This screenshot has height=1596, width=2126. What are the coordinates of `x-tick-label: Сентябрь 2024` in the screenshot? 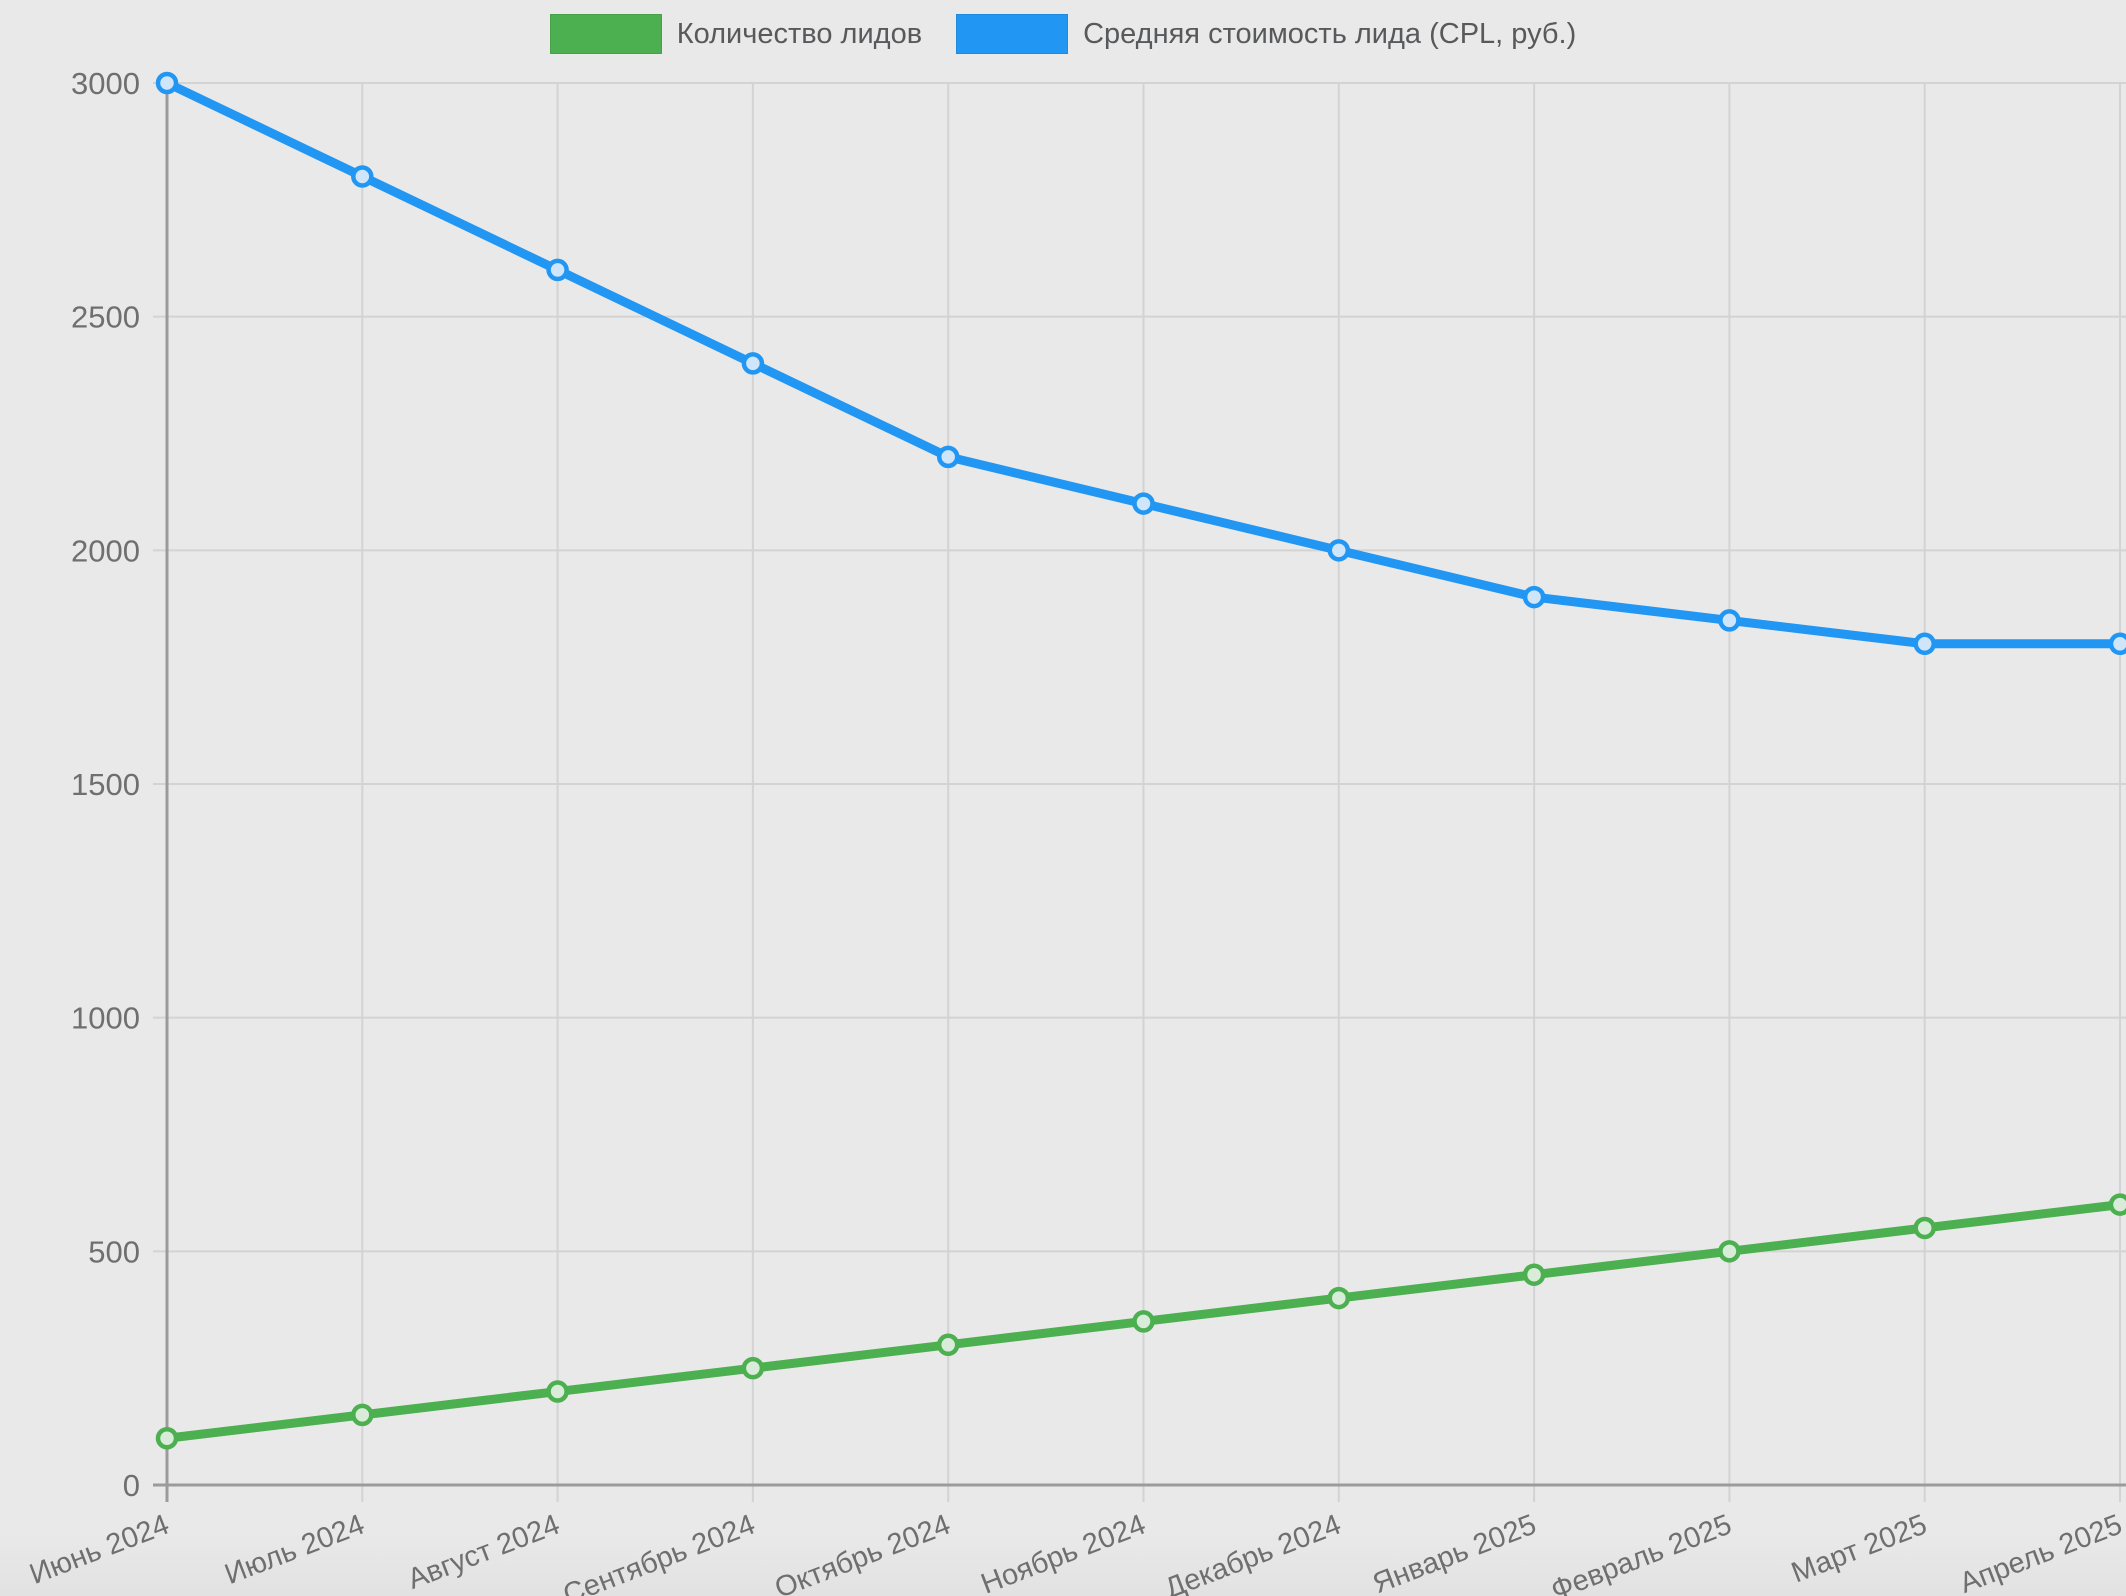 It's located at (659, 1552).